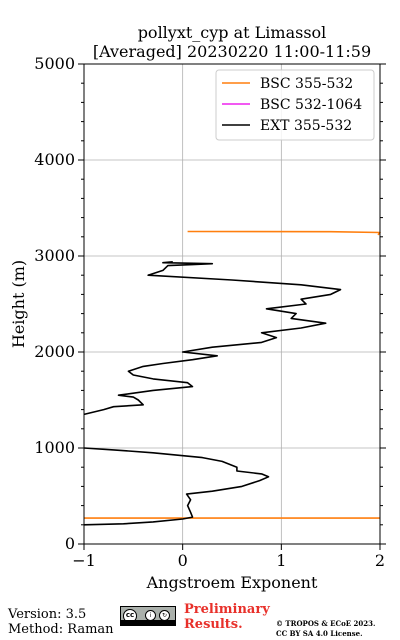 The width and height of the screenshot is (400, 640). I want to click on legend-box, so click(295, 105).